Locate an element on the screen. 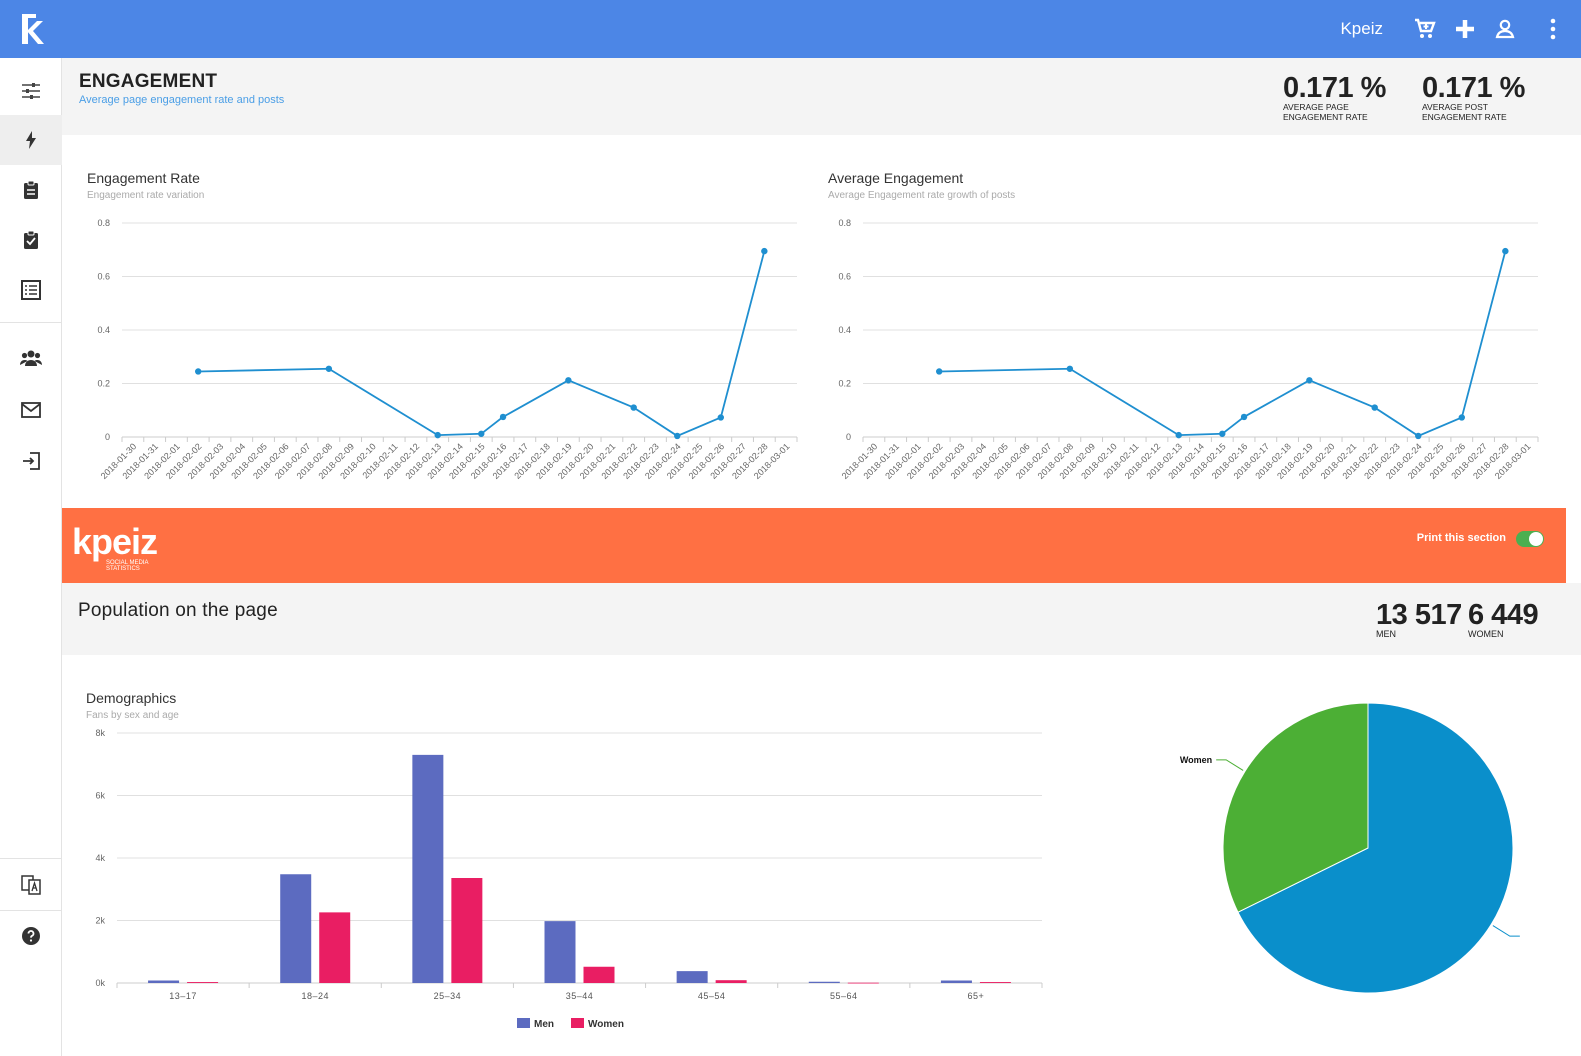 The image size is (1581, 1056). kpi-men: 13 517 MEN is located at coordinates (1431, 620).